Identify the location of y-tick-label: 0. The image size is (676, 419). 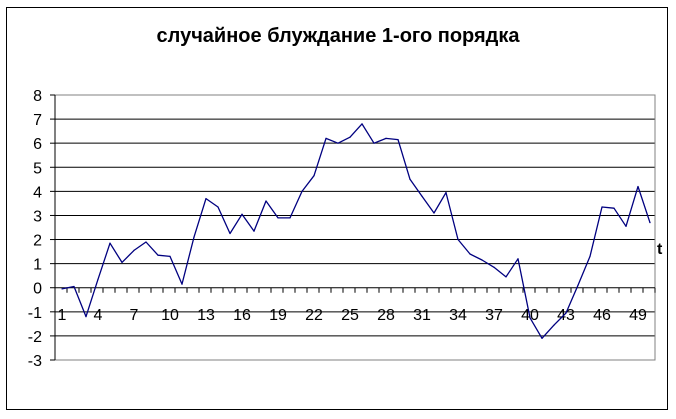
(37, 289).